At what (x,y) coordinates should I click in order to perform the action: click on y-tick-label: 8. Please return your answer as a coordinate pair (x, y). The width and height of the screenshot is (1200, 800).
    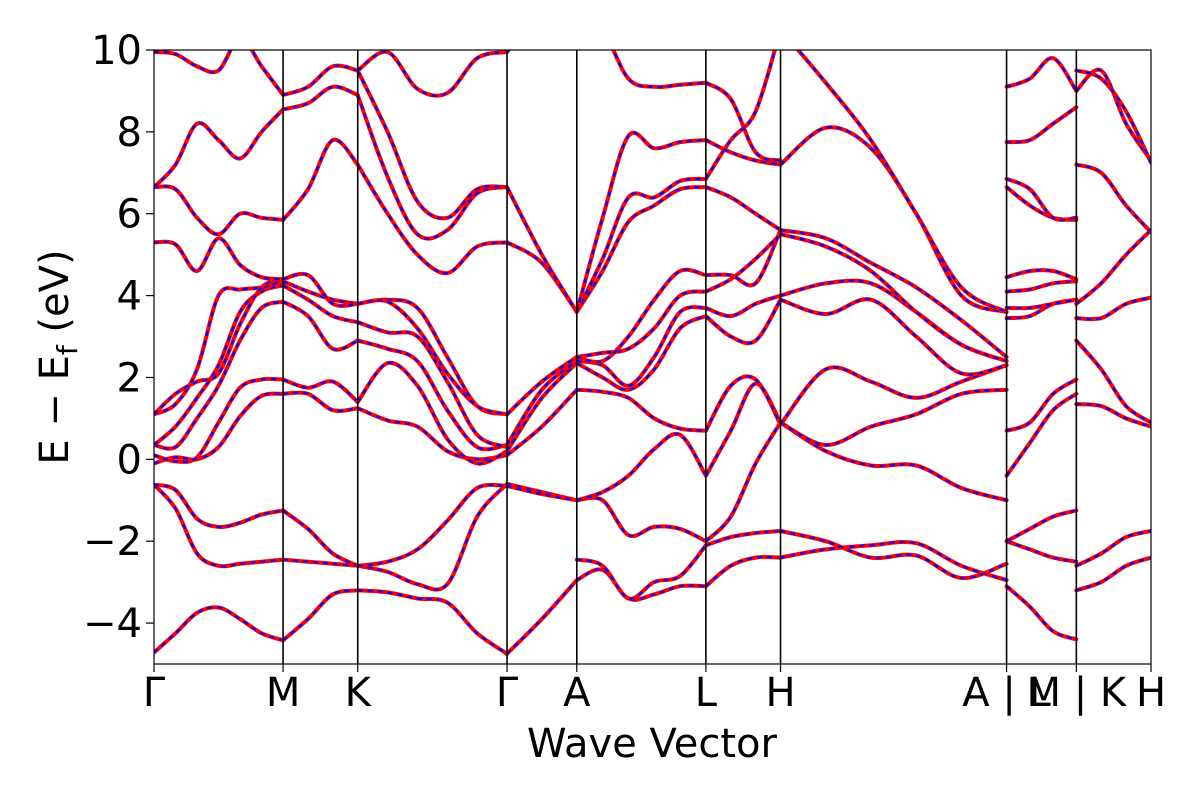
    Looking at the image, I should click on (129, 133).